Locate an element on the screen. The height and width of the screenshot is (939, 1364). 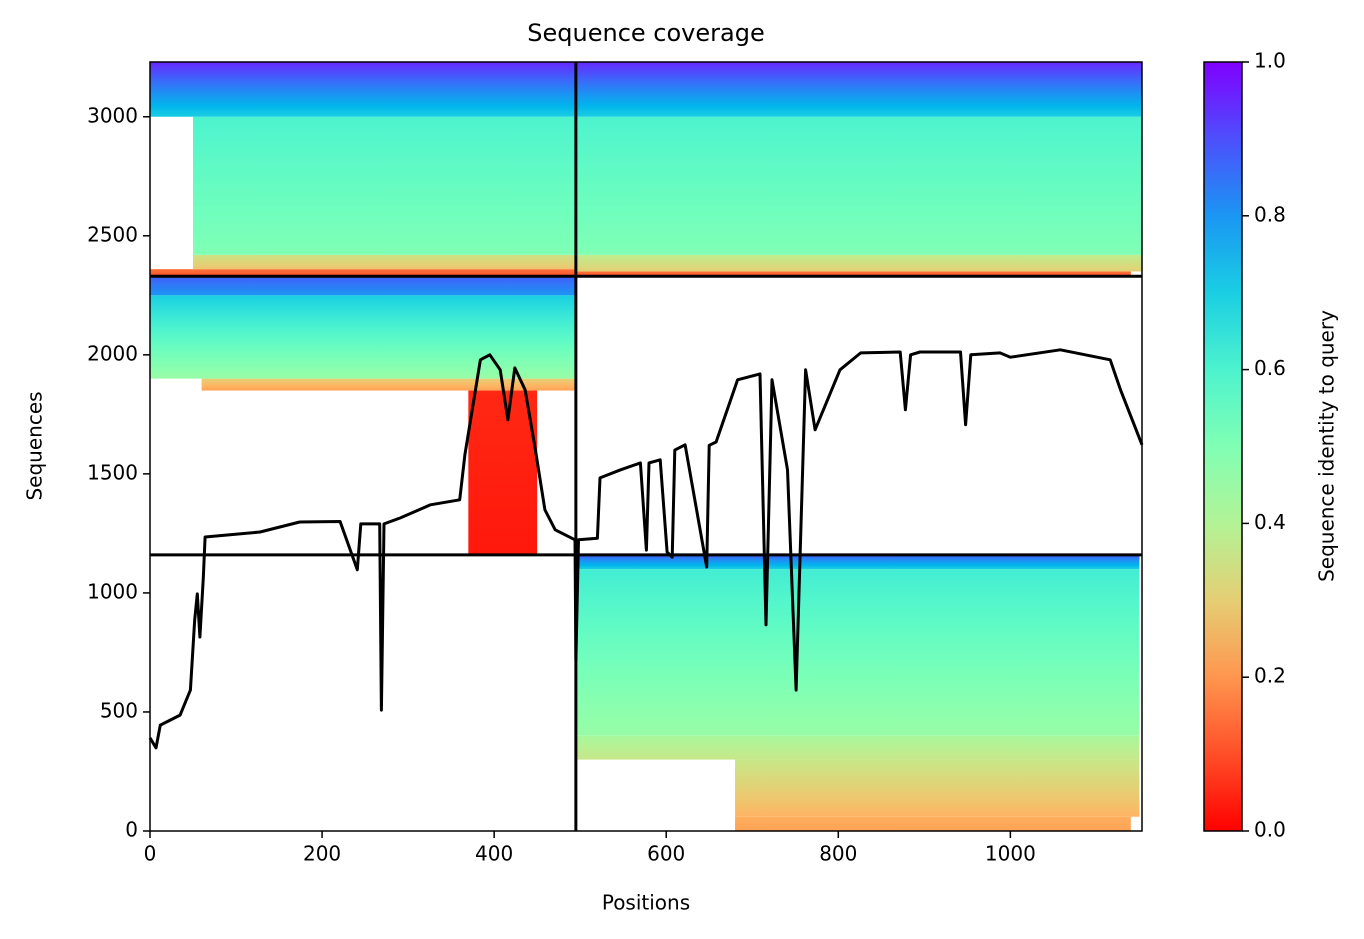
x-tick-label: 1000 is located at coordinates (1010, 854).